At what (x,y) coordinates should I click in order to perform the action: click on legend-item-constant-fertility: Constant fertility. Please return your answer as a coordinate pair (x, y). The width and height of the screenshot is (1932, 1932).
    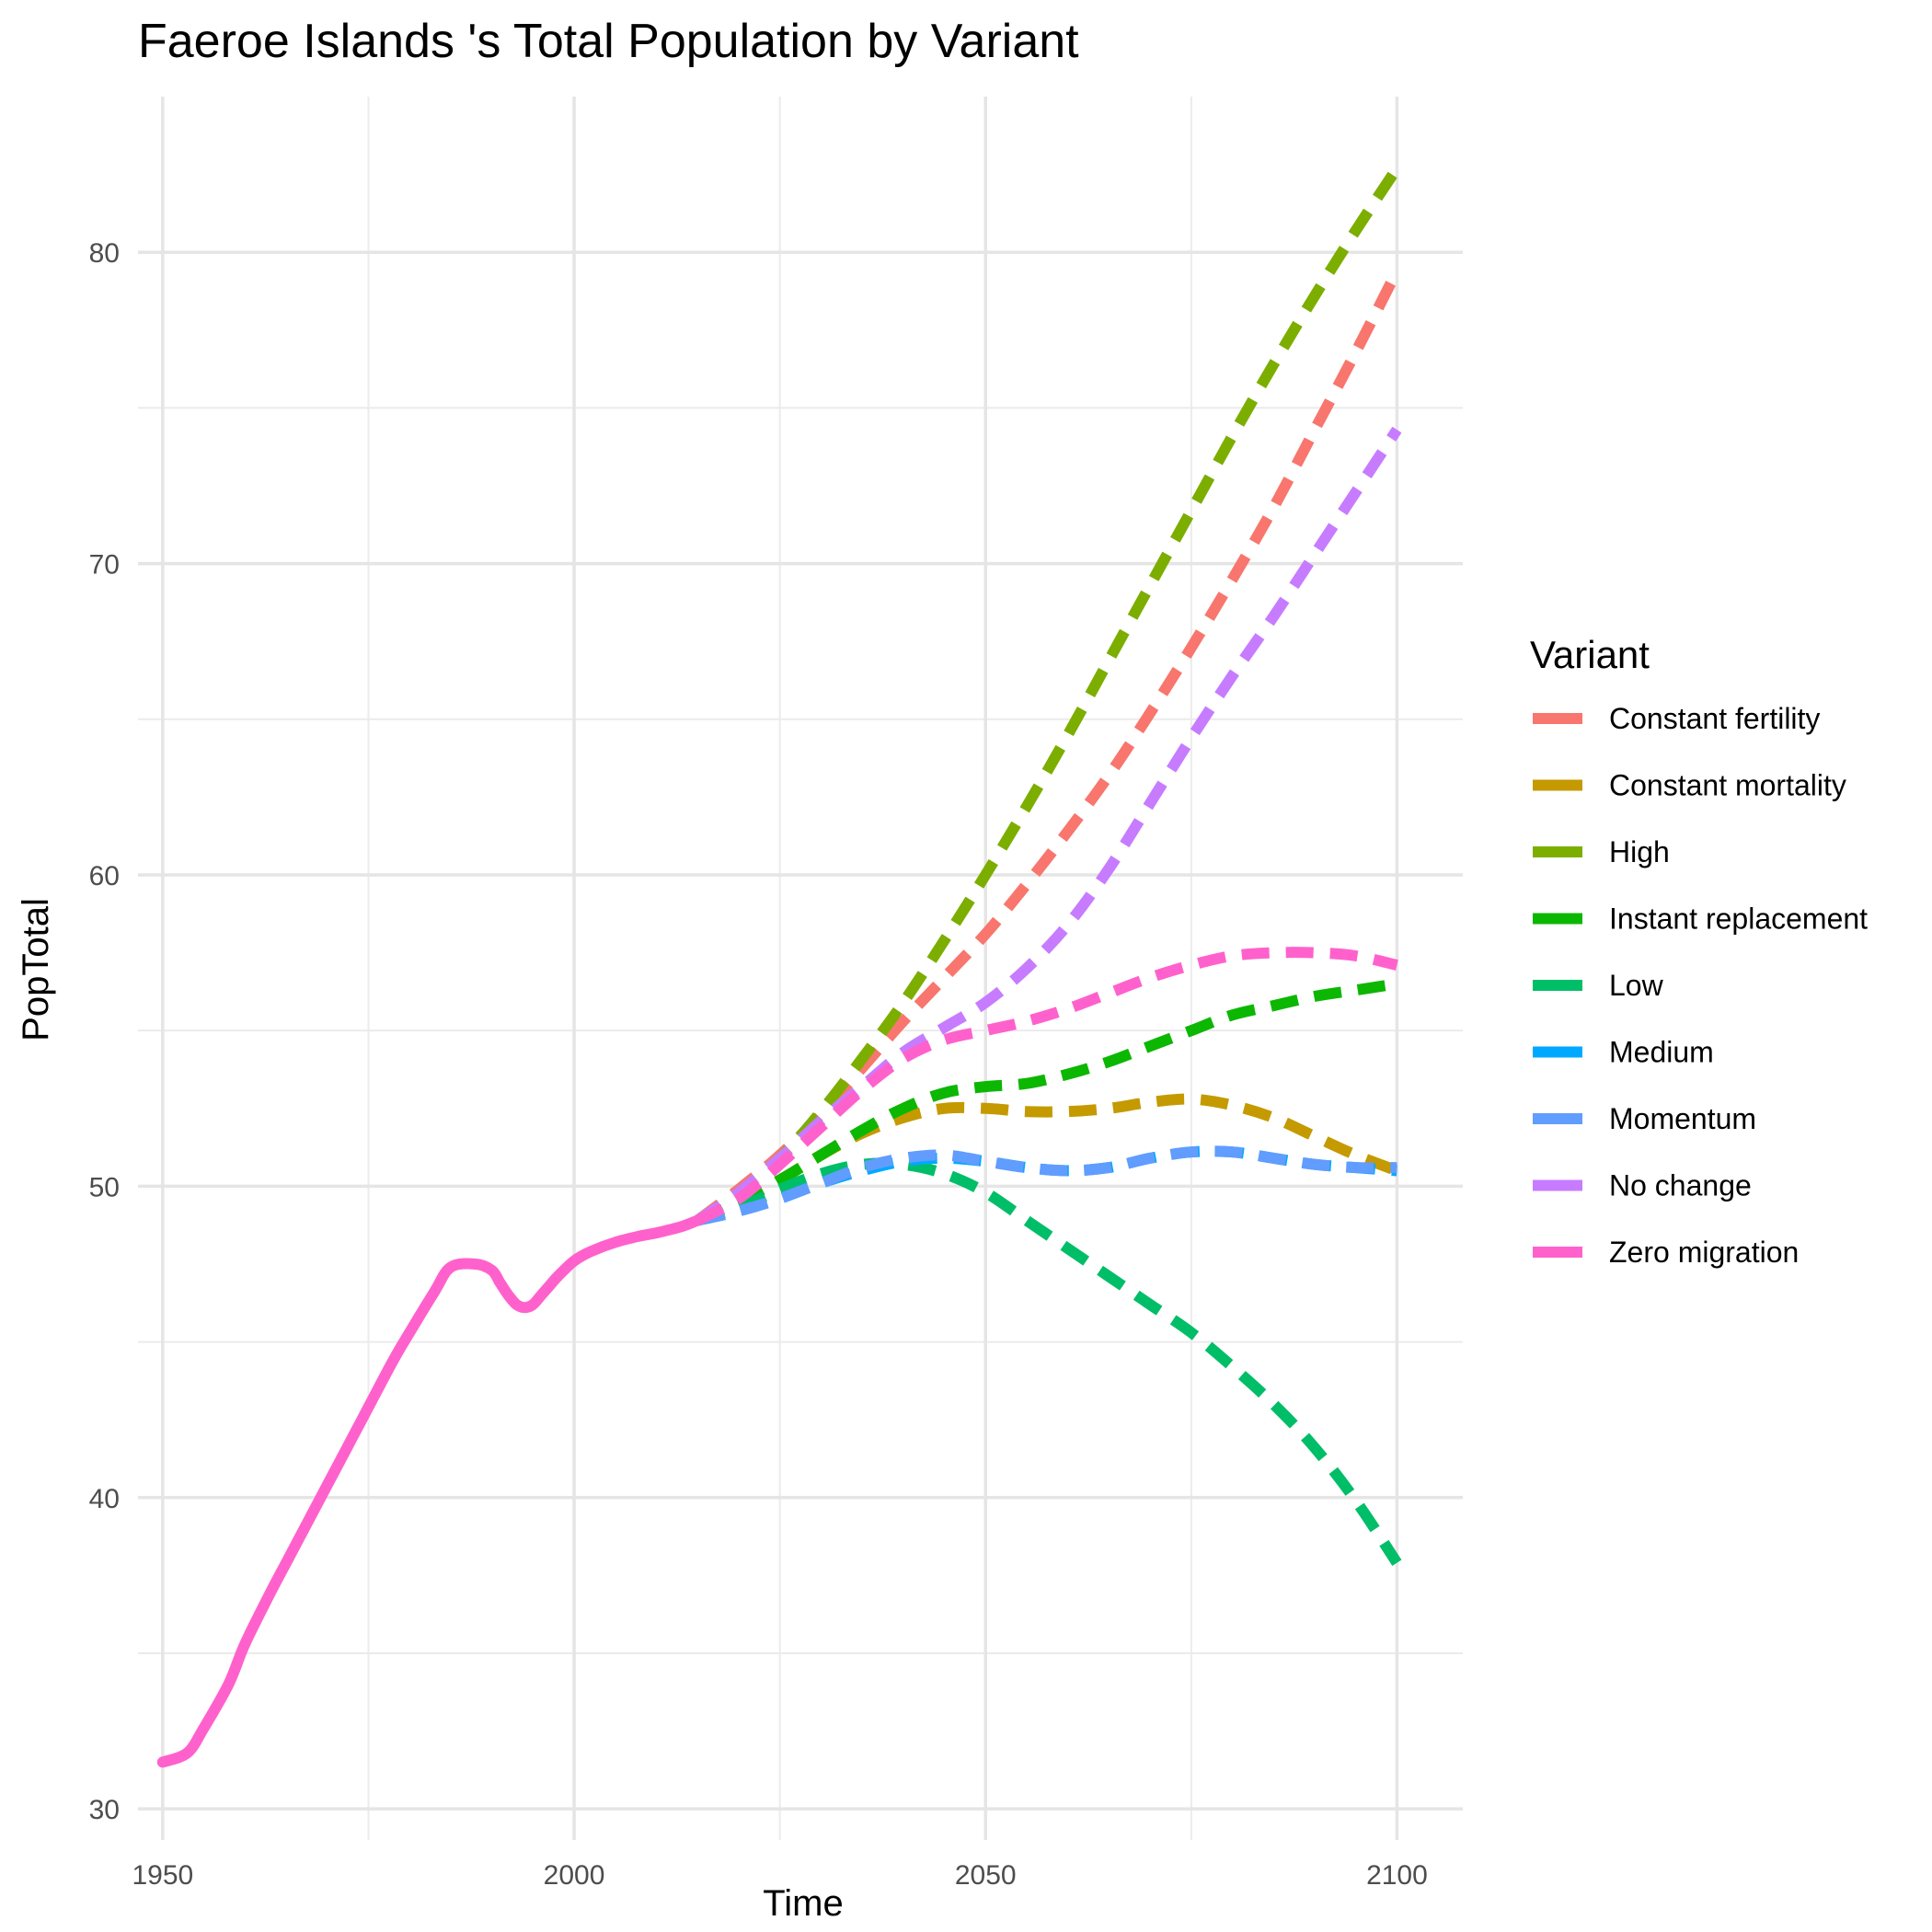
    Looking at the image, I should click on (1676, 718).